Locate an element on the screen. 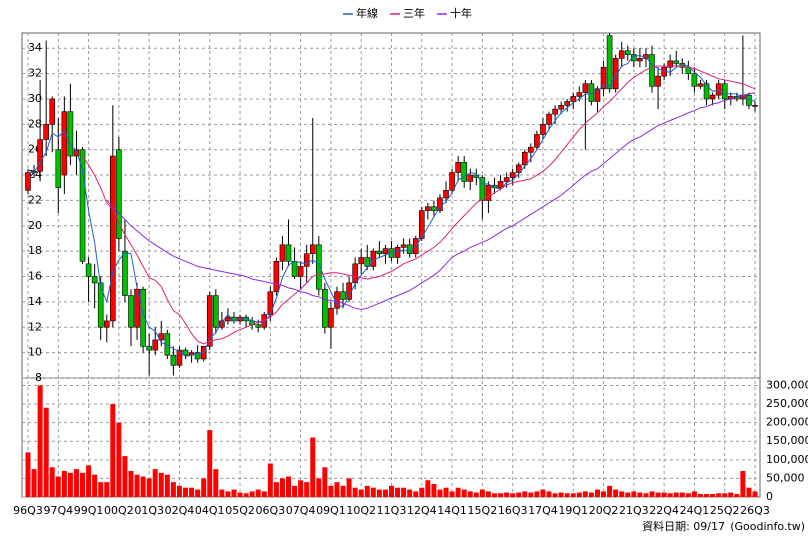  x-tick-label: 04Q1 is located at coordinates (210, 510).